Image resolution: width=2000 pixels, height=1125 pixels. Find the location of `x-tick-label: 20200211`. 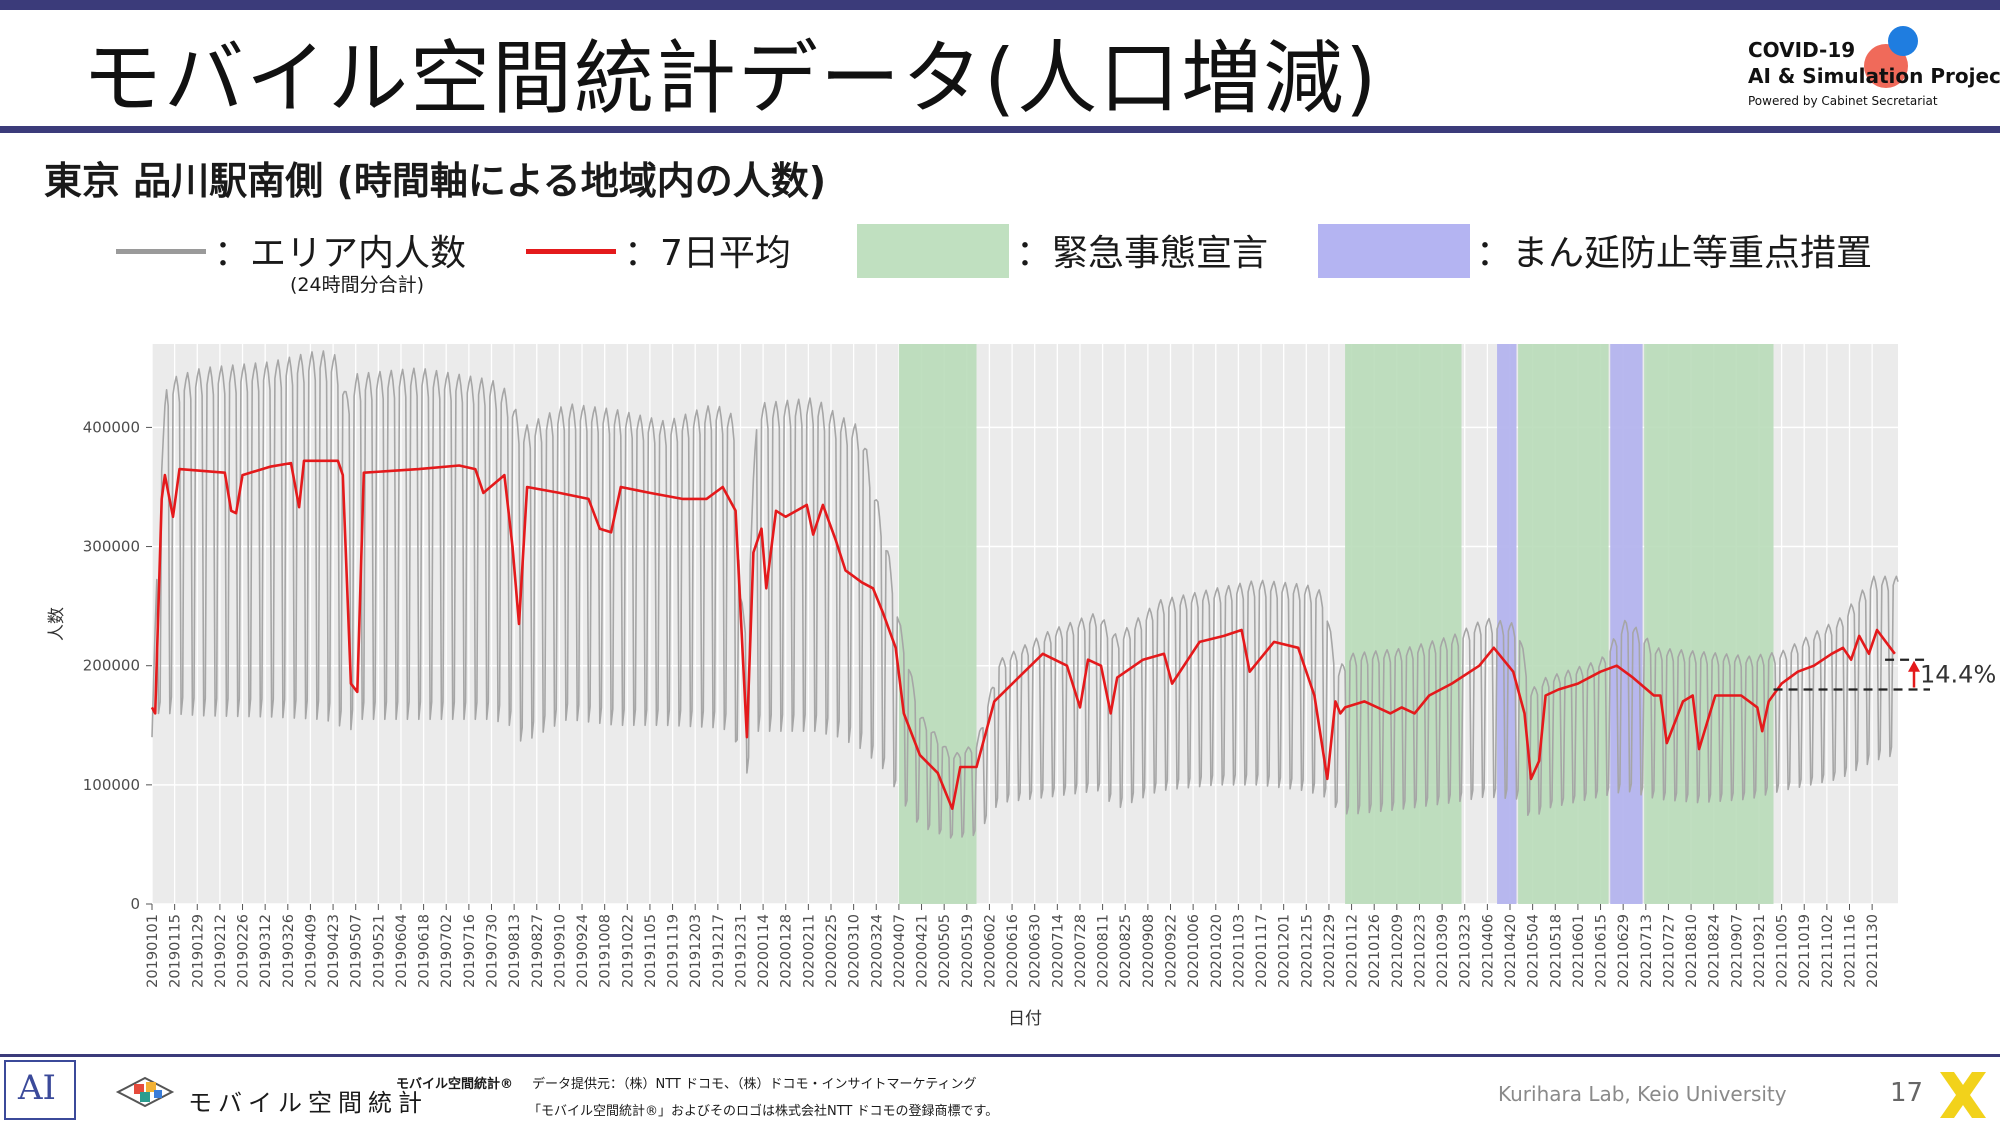

x-tick-label: 20200211 is located at coordinates (809, 951).